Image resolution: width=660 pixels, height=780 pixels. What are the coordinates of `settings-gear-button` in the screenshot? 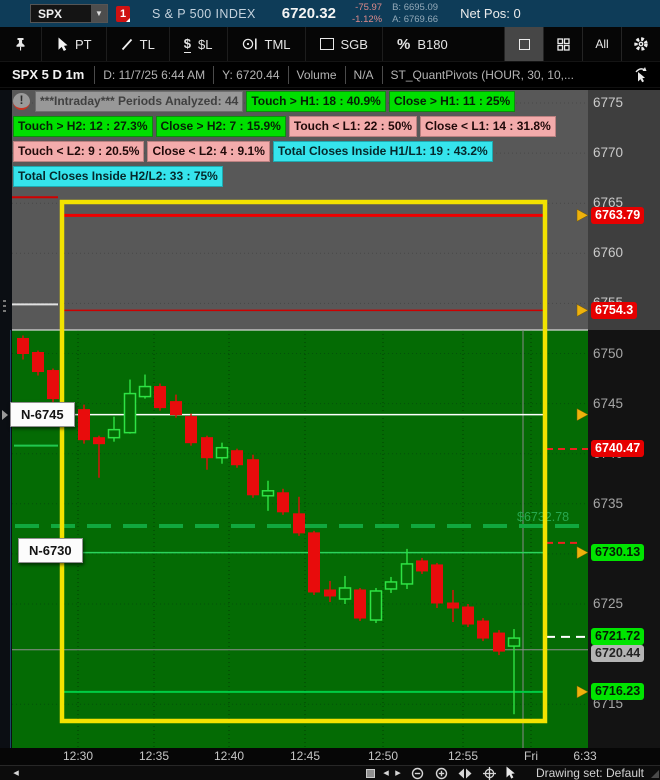 It's located at (640, 44).